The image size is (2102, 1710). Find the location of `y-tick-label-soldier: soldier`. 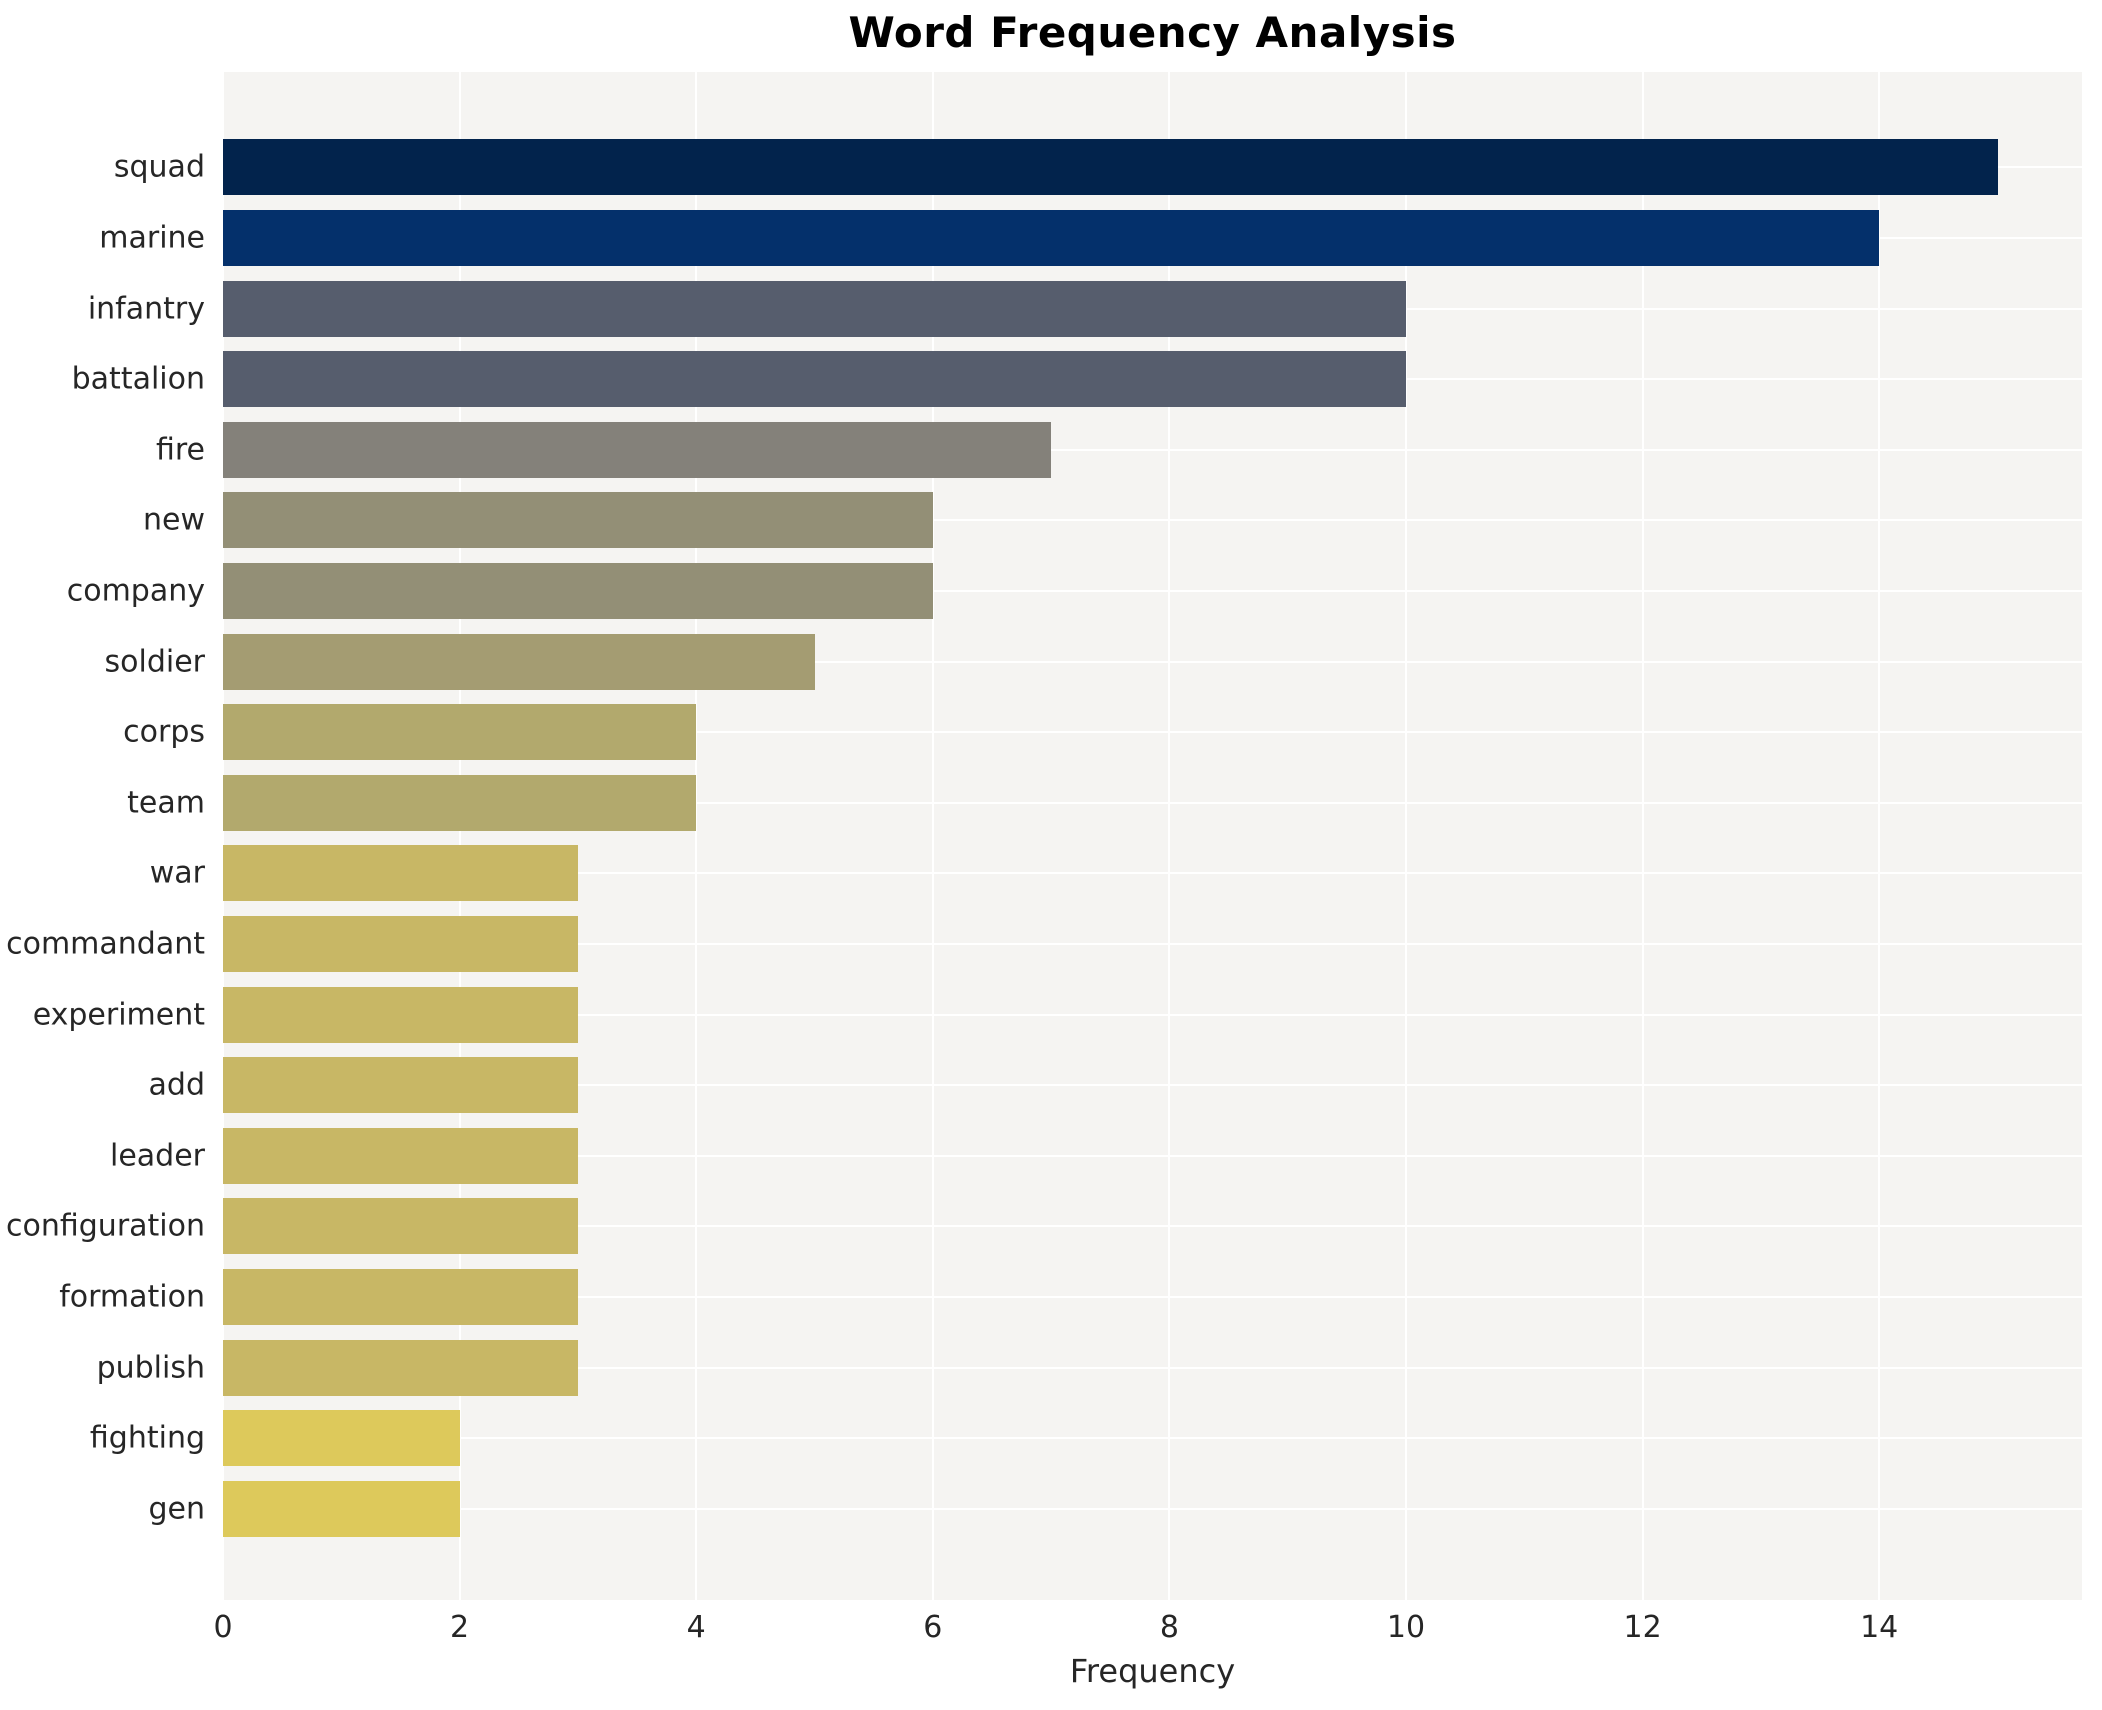

y-tick-label-soldier: soldier is located at coordinates (155, 661).